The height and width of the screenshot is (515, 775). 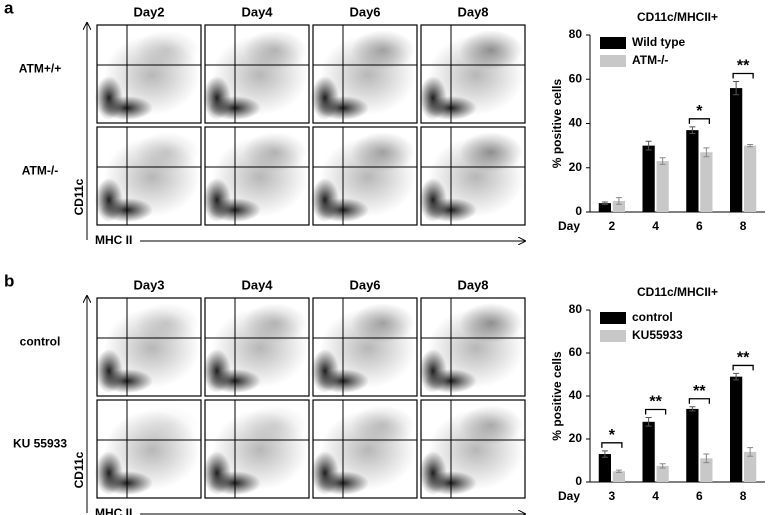 What do you see at coordinates (652, 317) in the screenshot?
I see `legend-label: control` at bounding box center [652, 317].